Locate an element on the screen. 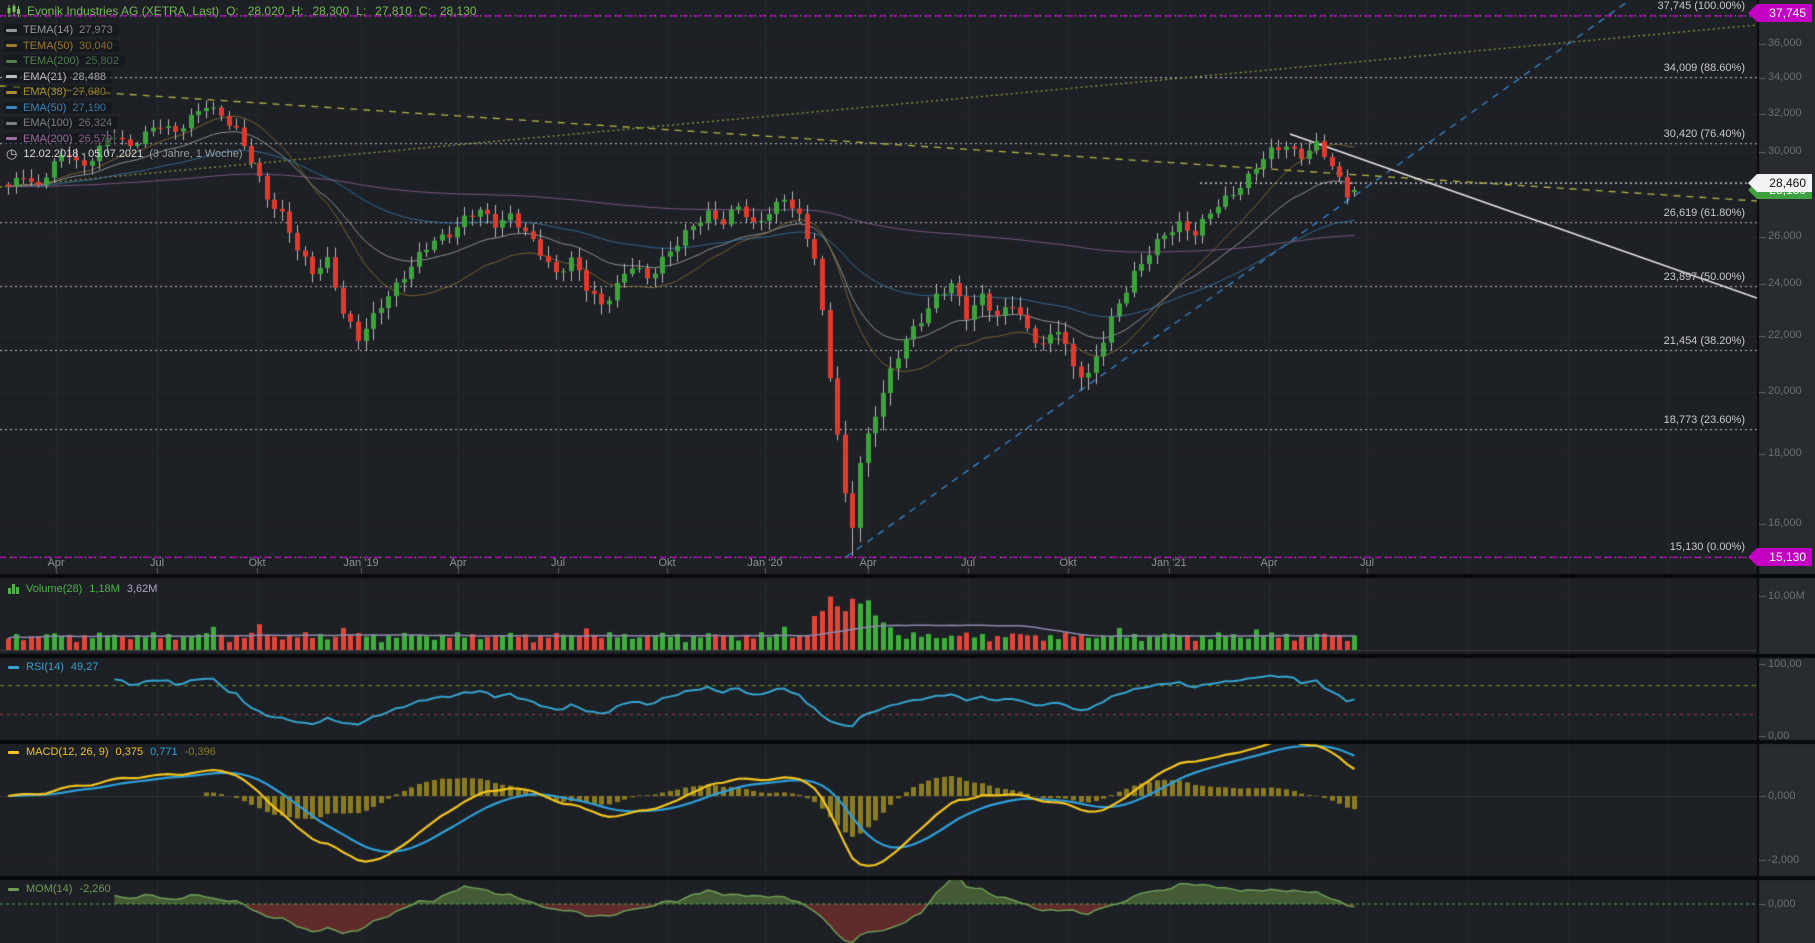  fib-level-label: 34,009 (88.60%) is located at coordinates (1704, 68).